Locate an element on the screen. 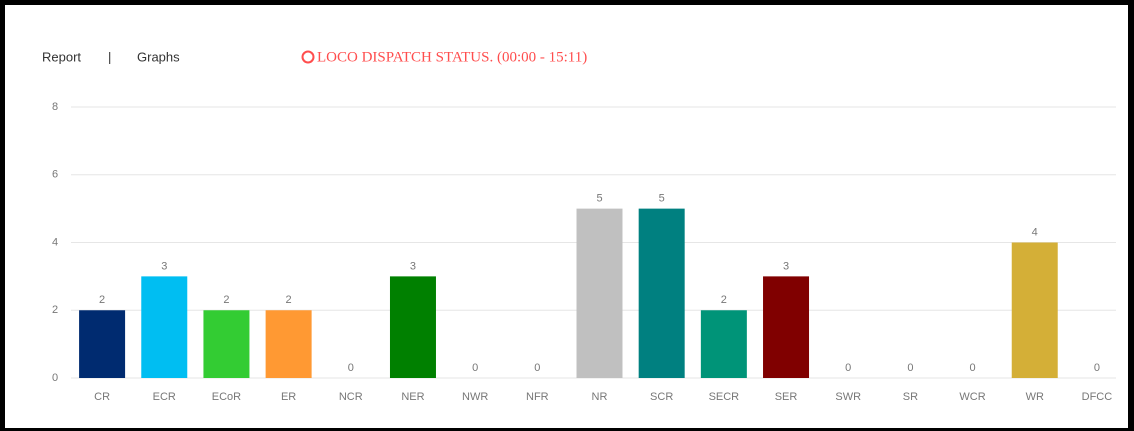 The height and width of the screenshot is (431, 1134). y-tick-label: 2 is located at coordinates (55, 310).